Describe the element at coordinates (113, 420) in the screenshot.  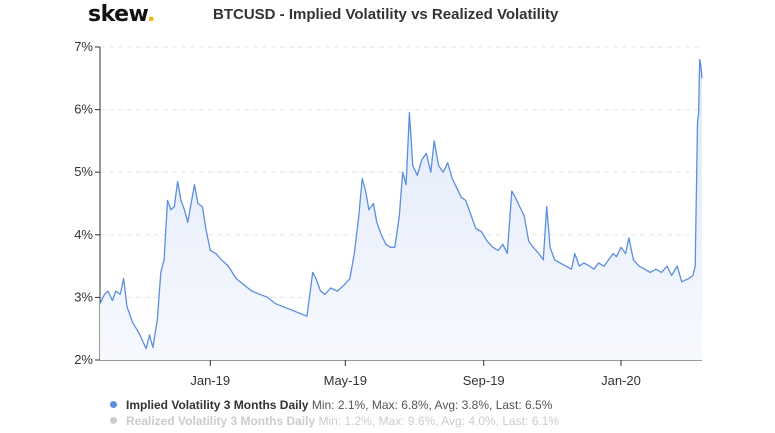
I see `legend-dot-realized-icon` at that location.